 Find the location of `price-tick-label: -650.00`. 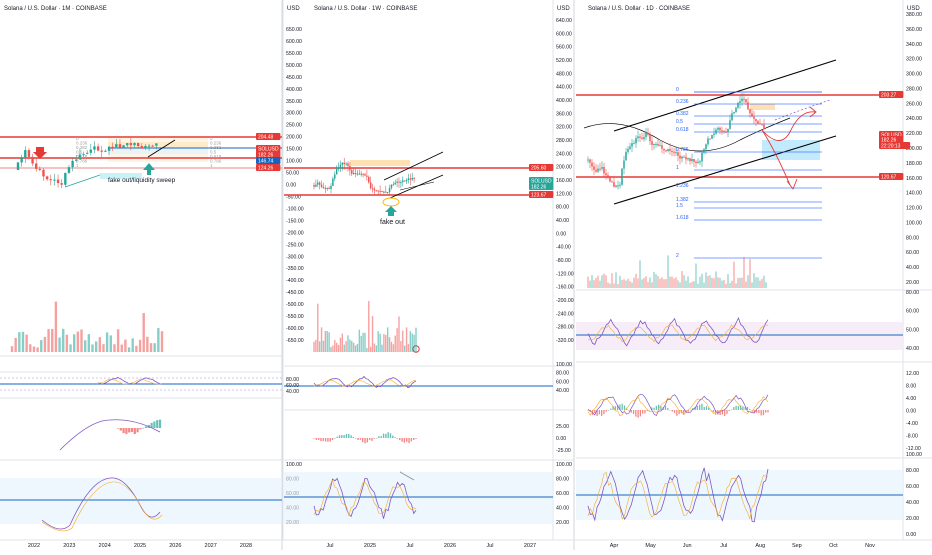

price-tick-label: -650.00 is located at coordinates (295, 341).